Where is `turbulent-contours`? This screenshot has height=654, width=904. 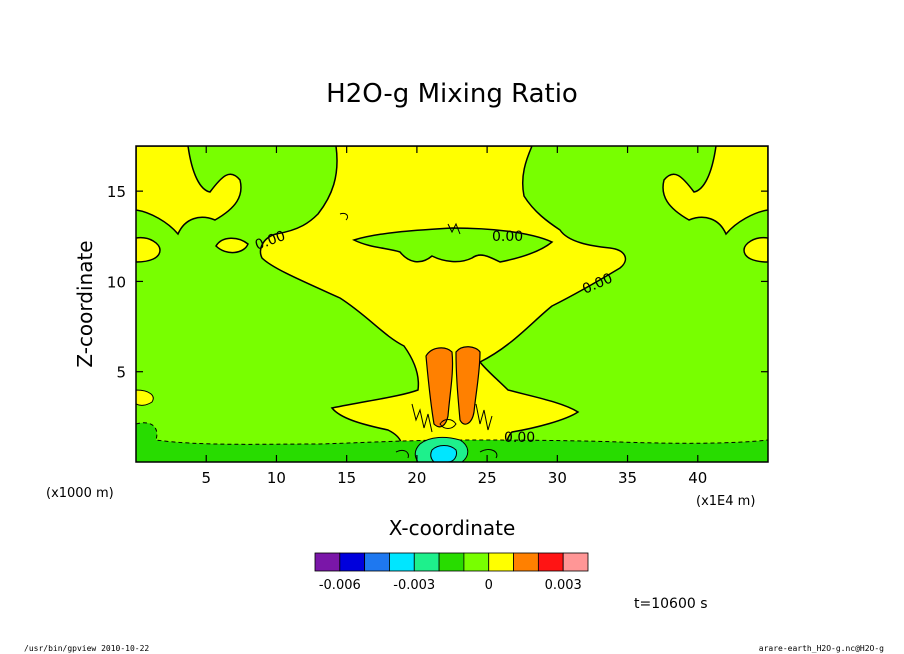 turbulent-contours is located at coordinates (418, 336).